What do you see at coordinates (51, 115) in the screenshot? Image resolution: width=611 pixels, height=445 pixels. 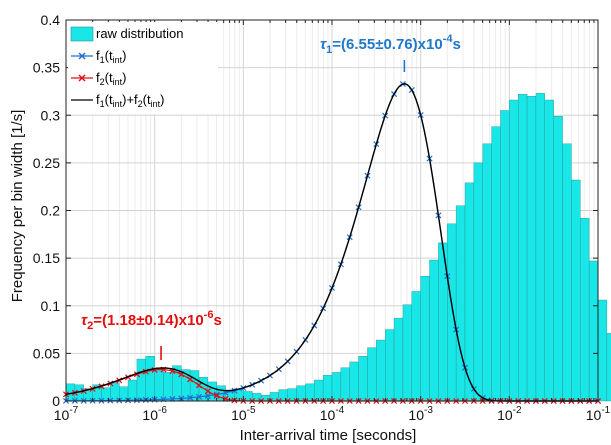 I see `y-tick-label: 0.3` at bounding box center [51, 115].